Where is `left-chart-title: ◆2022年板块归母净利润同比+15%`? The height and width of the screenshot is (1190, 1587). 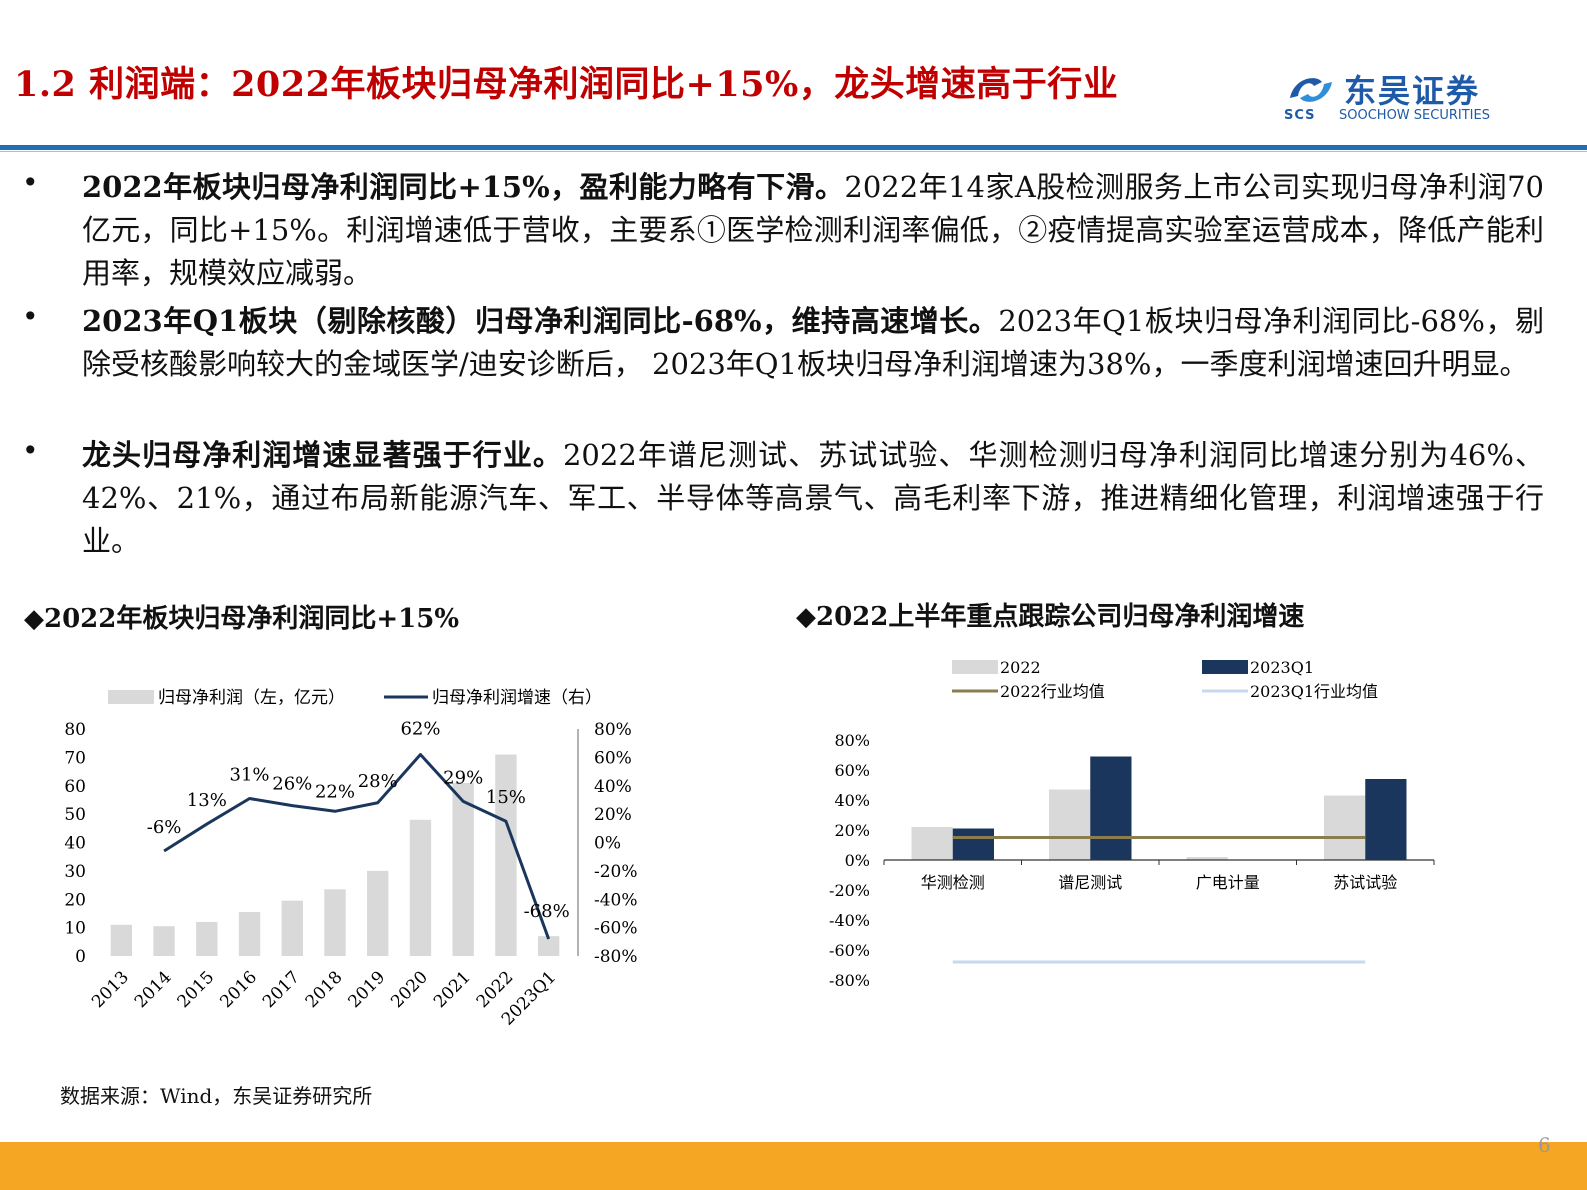
left-chart-title: ◆2022年板块归母净利润同比+15% is located at coordinates (242, 619).